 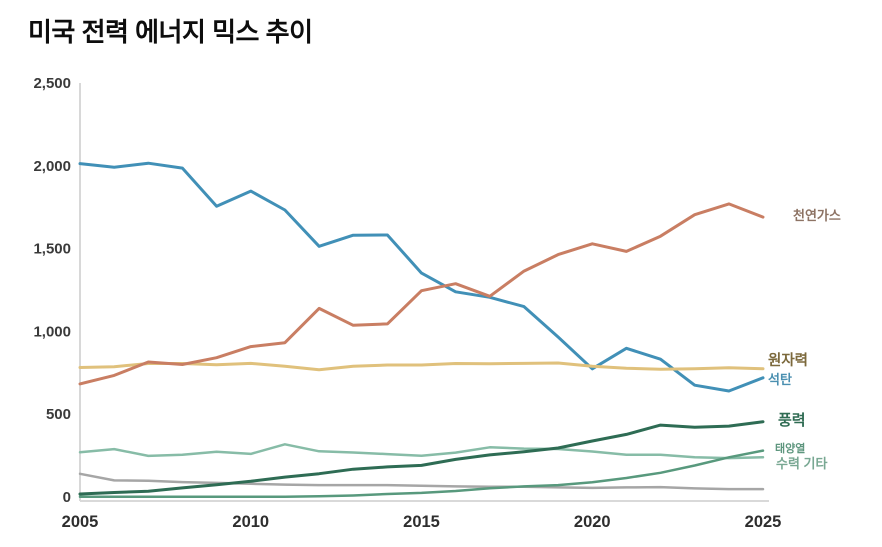 I want to click on line-other, so click(x=421, y=481).